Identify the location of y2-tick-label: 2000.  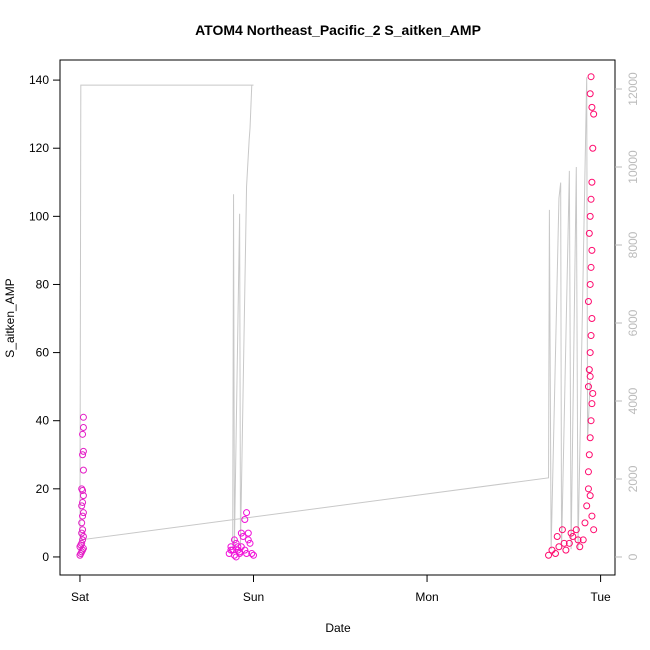
(633, 478).